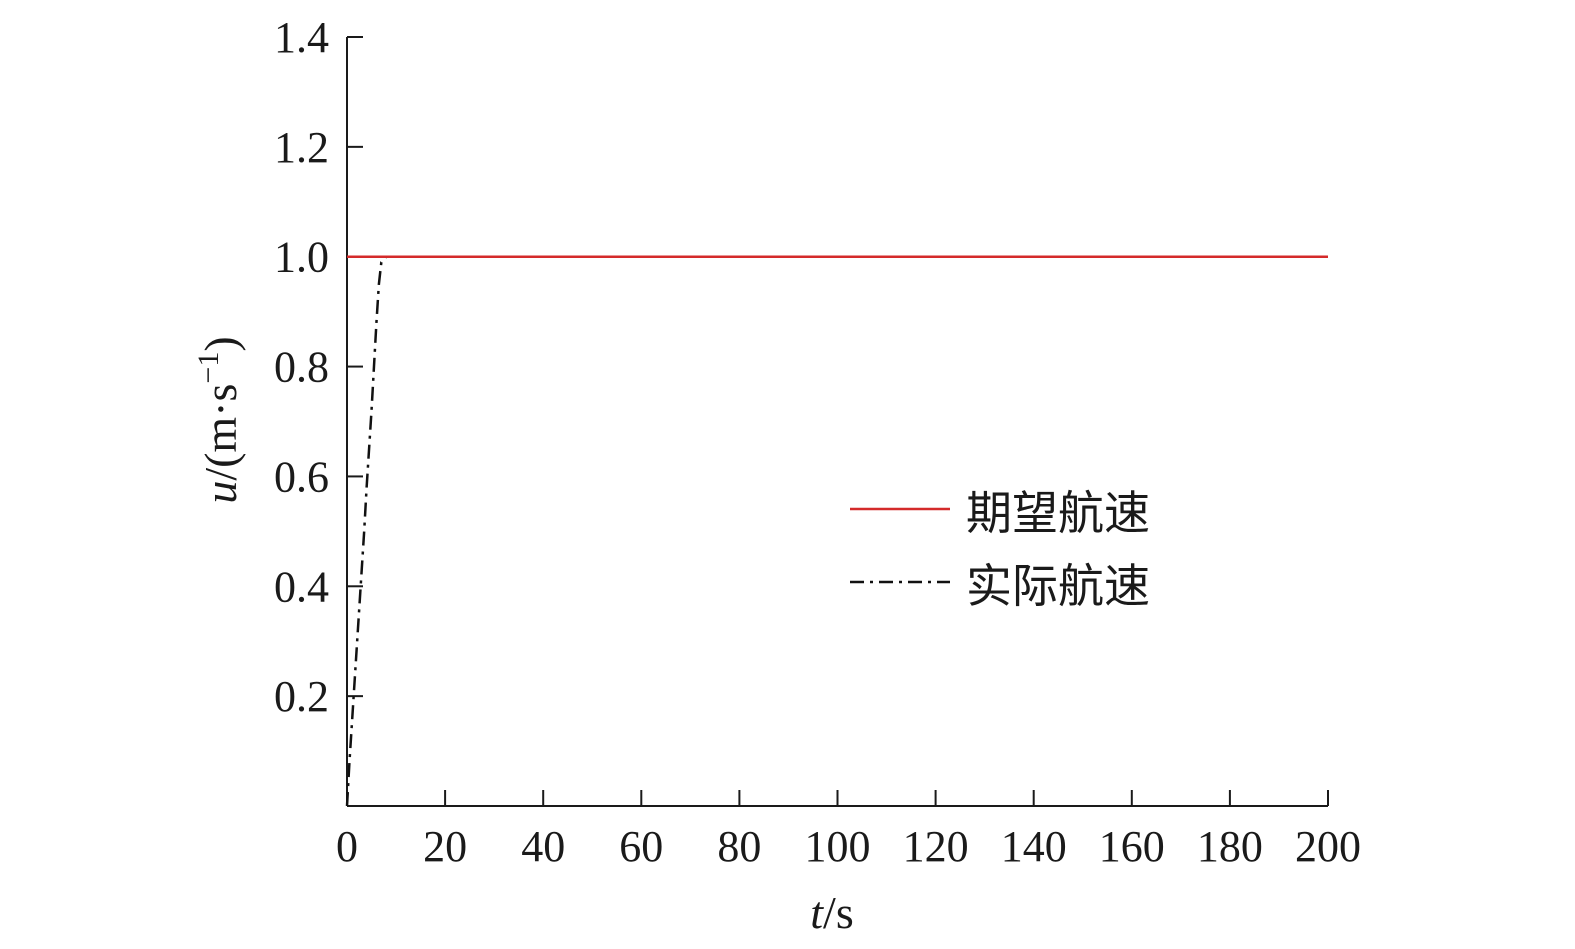  What do you see at coordinates (838, 912) in the screenshot?
I see `x-axis-label-unit: /s` at bounding box center [838, 912].